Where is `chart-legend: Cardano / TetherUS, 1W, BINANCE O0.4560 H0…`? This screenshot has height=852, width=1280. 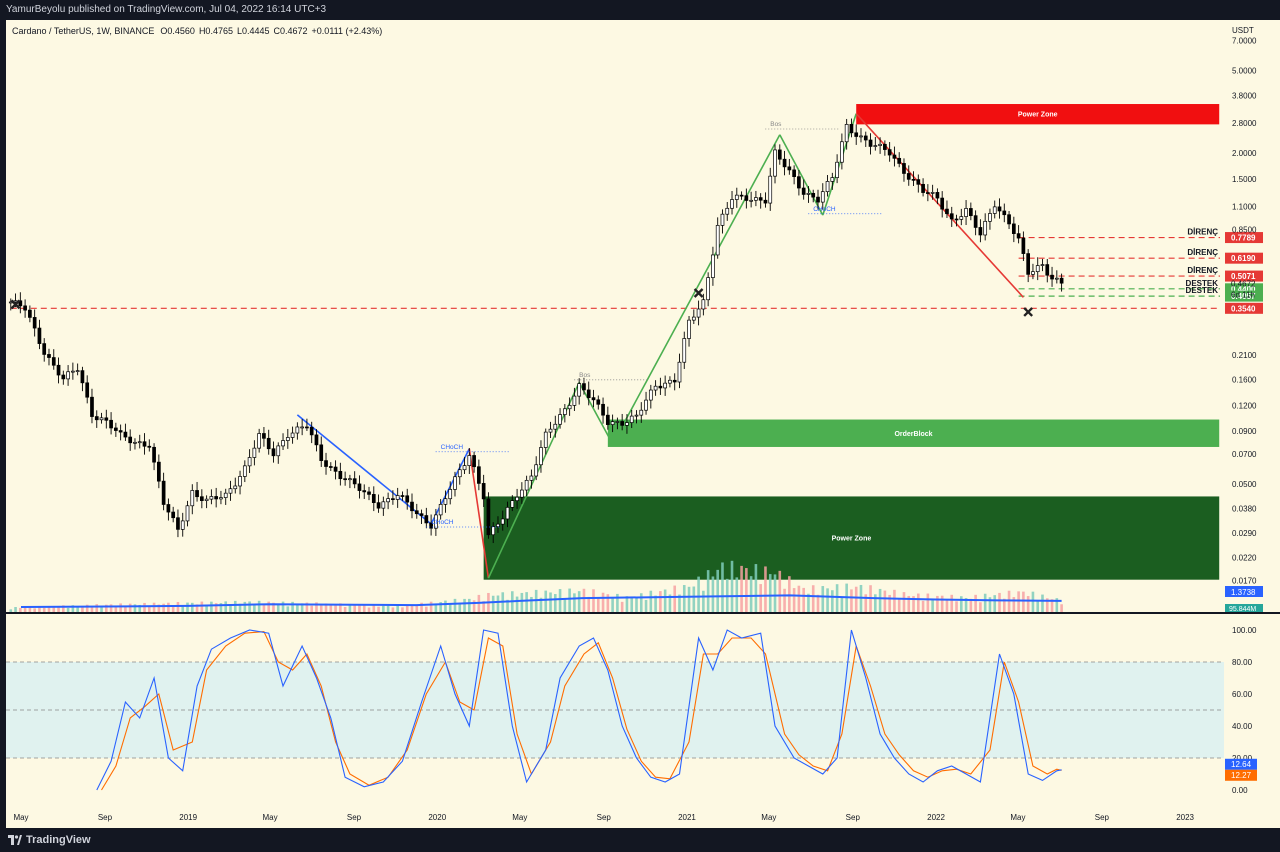 chart-legend: Cardano / TetherUS, 1W, BINANCE O0.4560 H0… is located at coordinates (197, 31).